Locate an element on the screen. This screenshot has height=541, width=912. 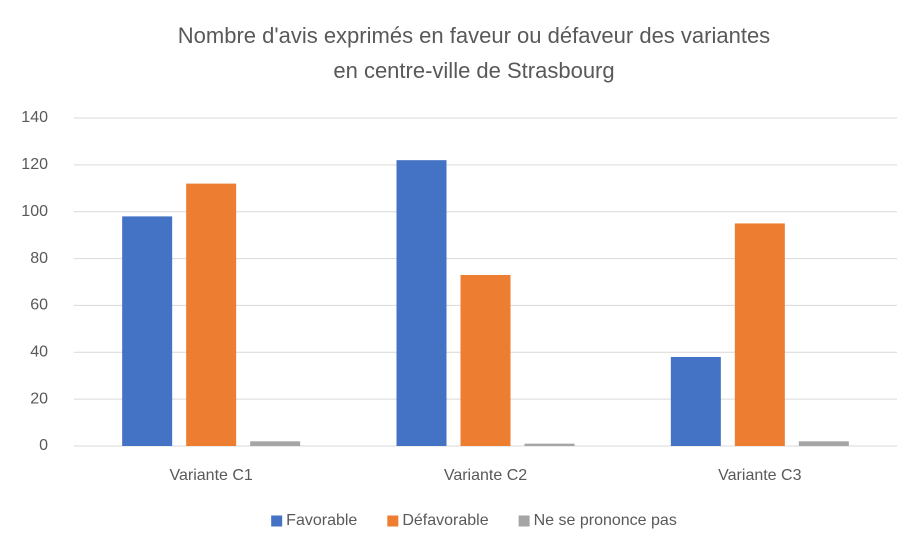
y-tick-label: 20 is located at coordinates (39, 398).